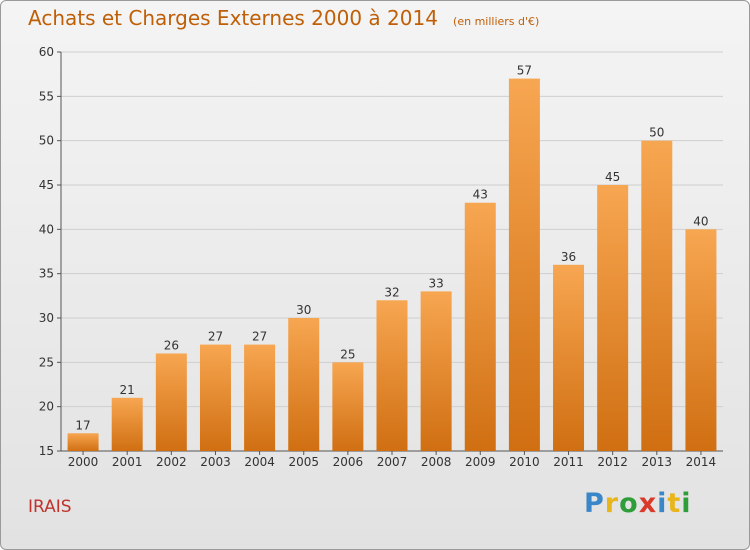  What do you see at coordinates (171, 462) in the screenshot?
I see `x-tick-label: 2002` at bounding box center [171, 462].